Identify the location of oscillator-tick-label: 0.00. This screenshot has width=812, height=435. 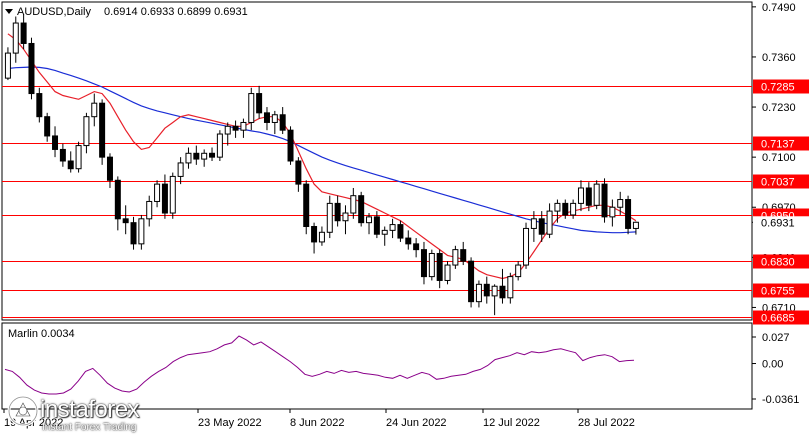
(772, 365).